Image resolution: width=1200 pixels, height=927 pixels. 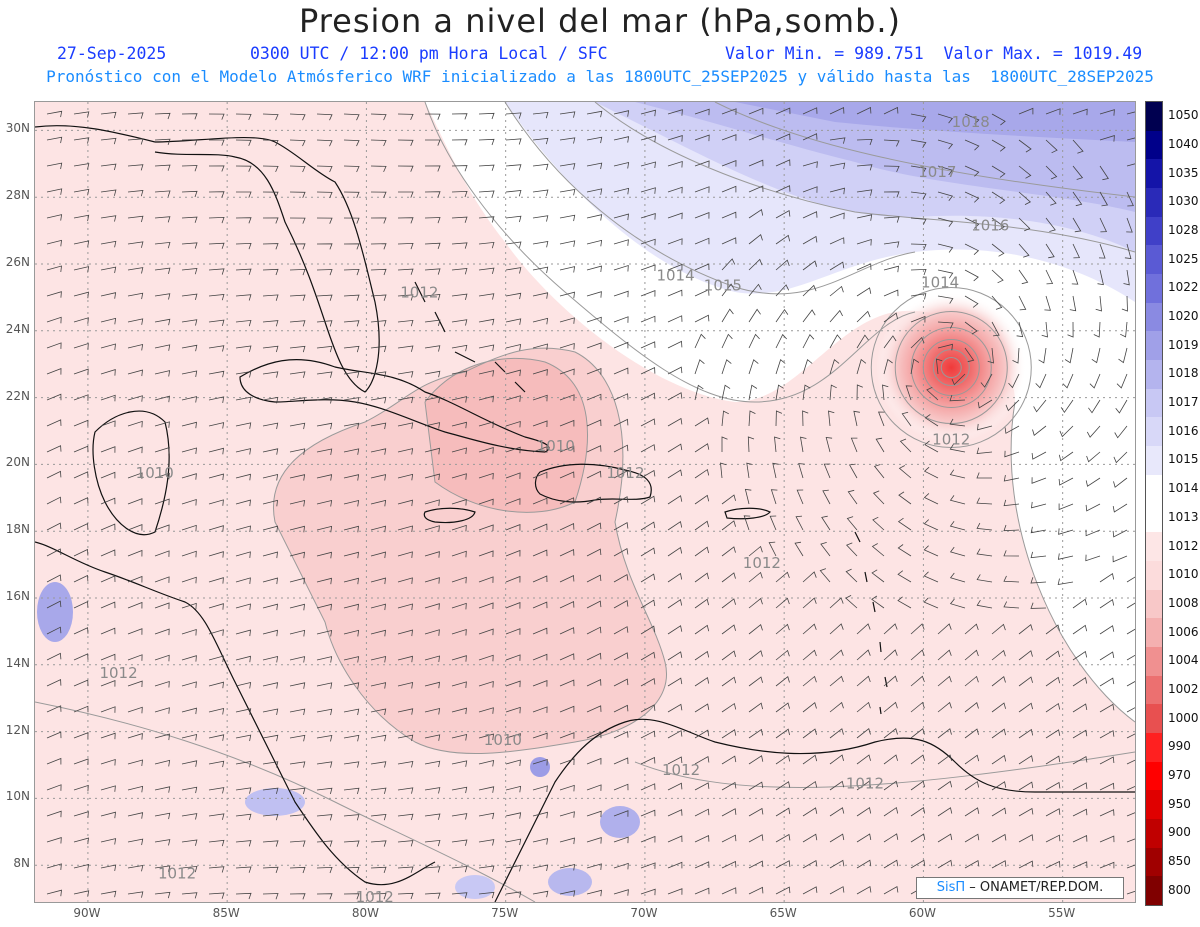 What do you see at coordinates (17, 261) in the screenshot?
I see `latitude-tick: 26N` at bounding box center [17, 261].